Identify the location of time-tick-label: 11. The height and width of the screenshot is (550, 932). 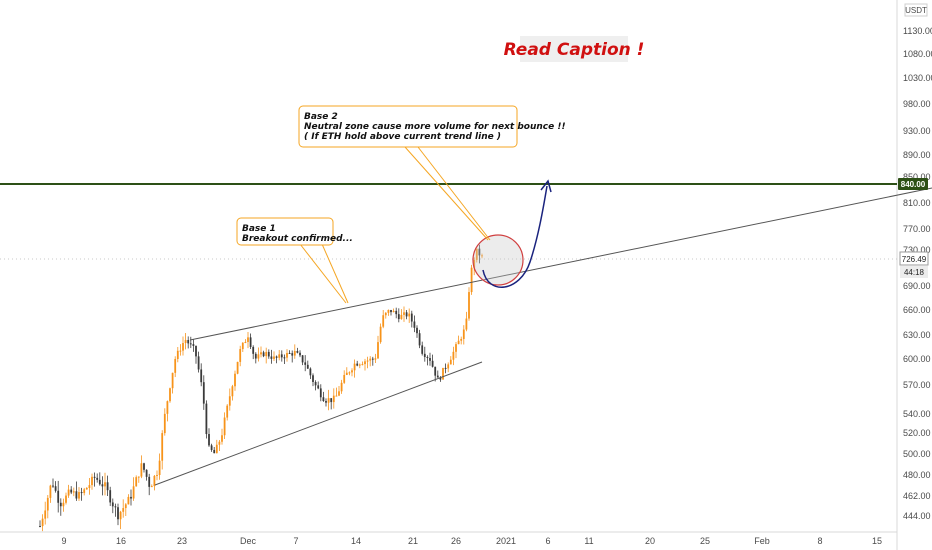
(588, 541).